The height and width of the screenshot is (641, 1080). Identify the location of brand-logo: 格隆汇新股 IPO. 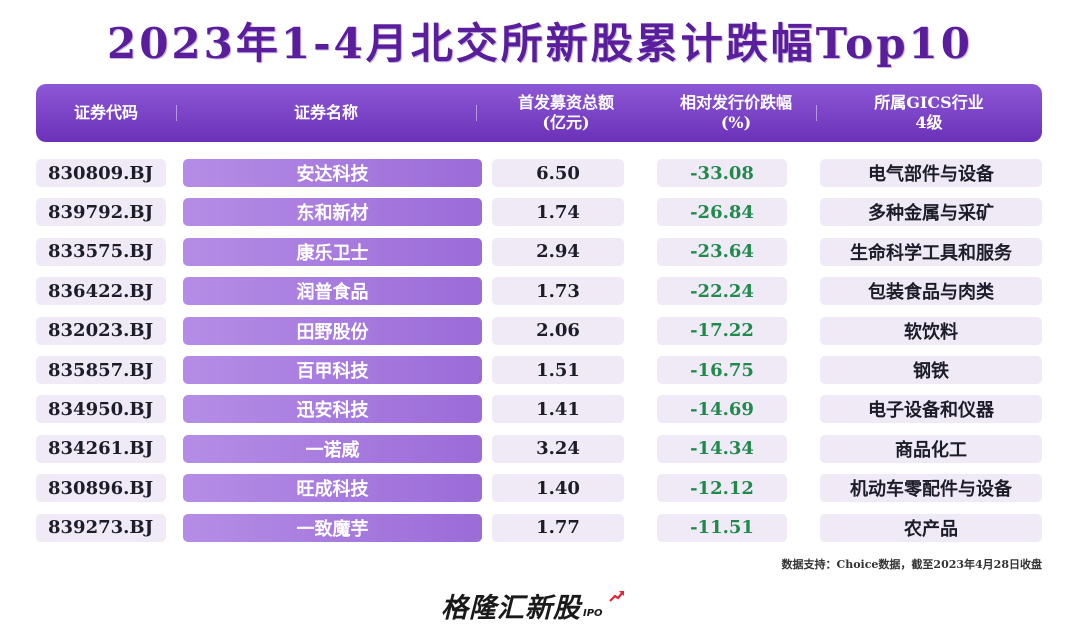
(532, 607).